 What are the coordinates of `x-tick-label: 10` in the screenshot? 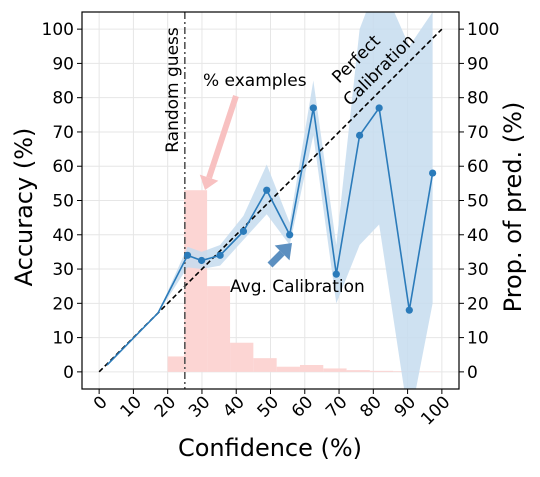 It's located at (131, 406).